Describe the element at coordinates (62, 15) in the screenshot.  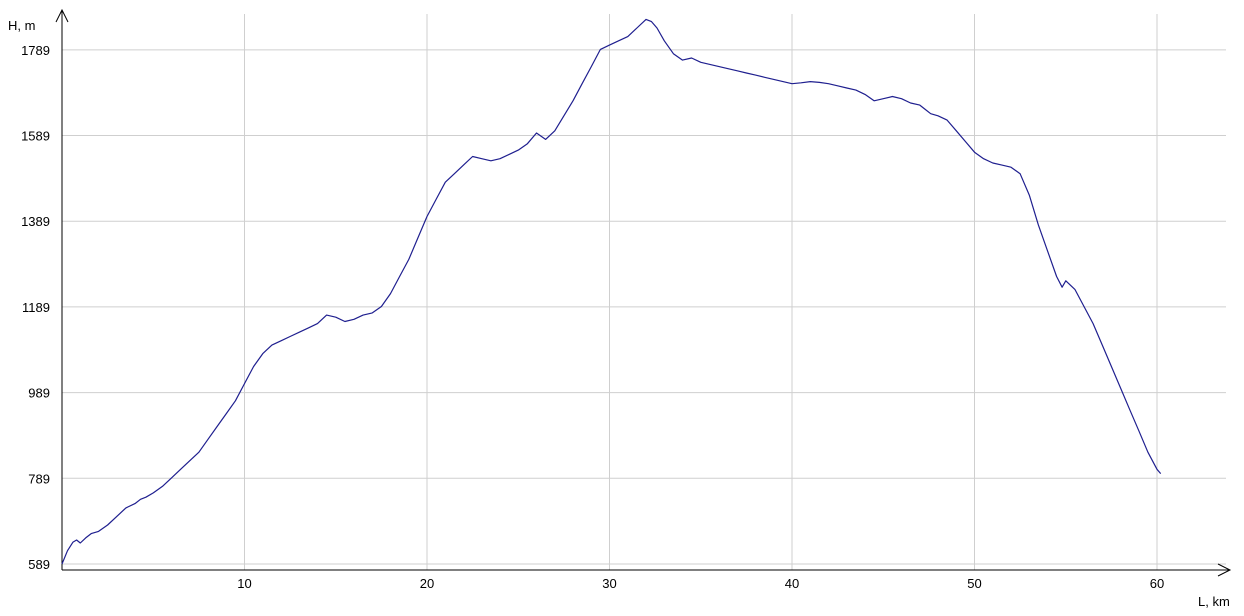
I see `y-axis-arrow-icon` at that location.